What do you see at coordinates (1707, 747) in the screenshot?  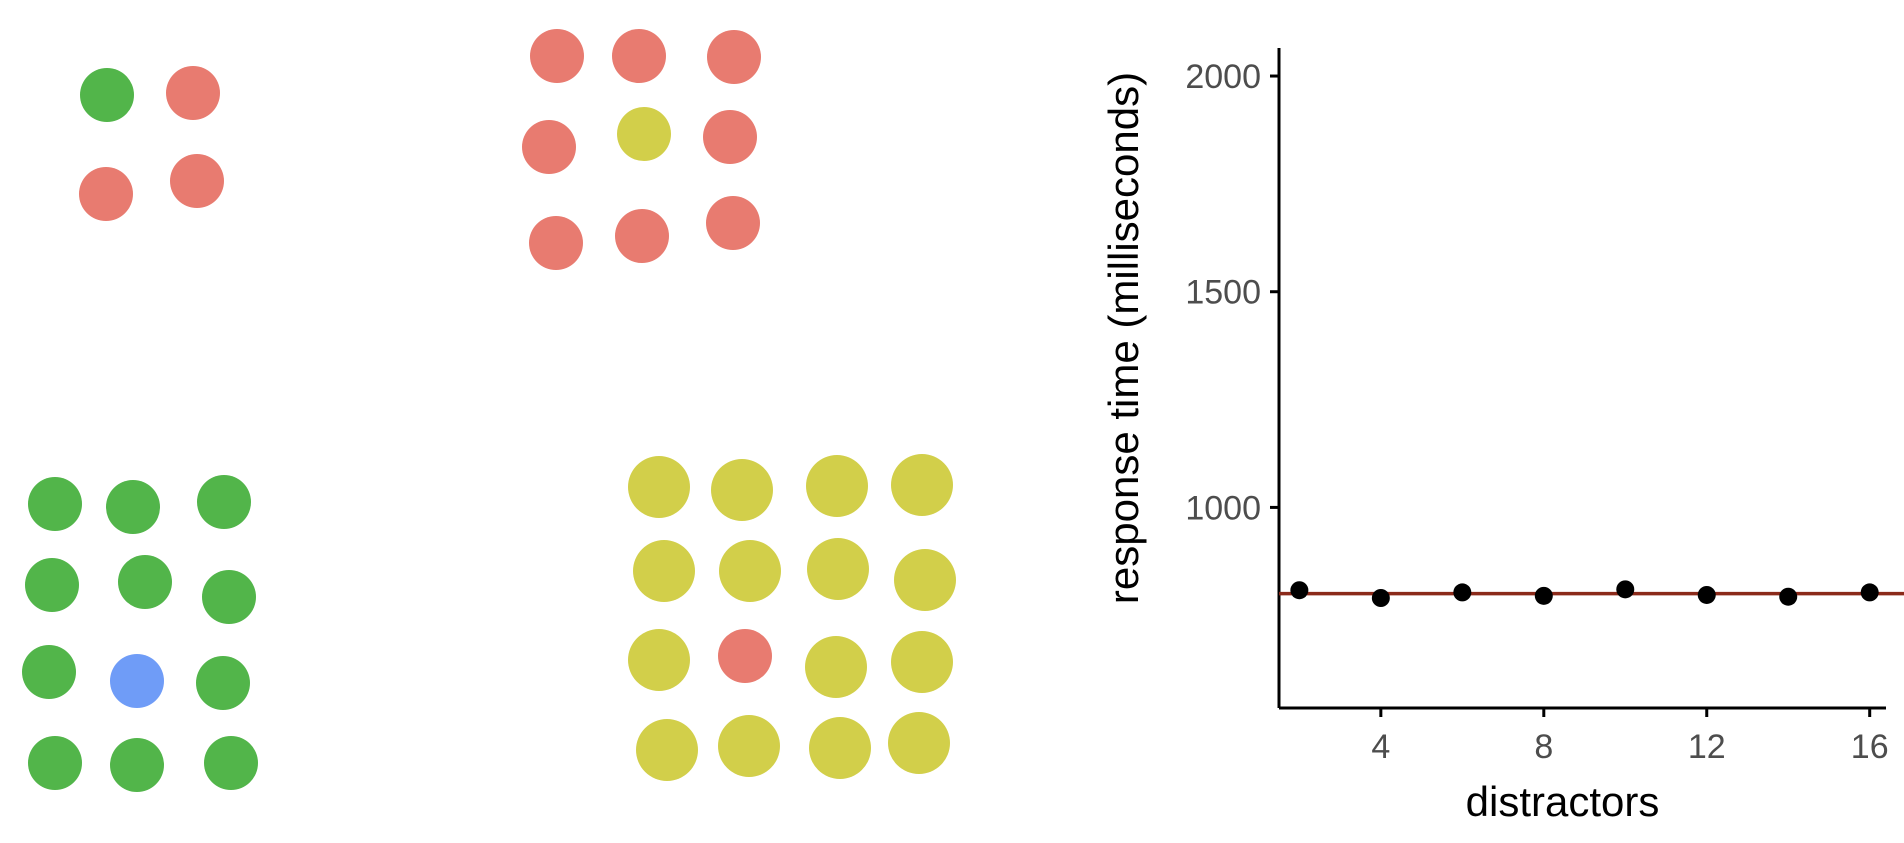 I see `x-tick-label: 12` at bounding box center [1707, 747].